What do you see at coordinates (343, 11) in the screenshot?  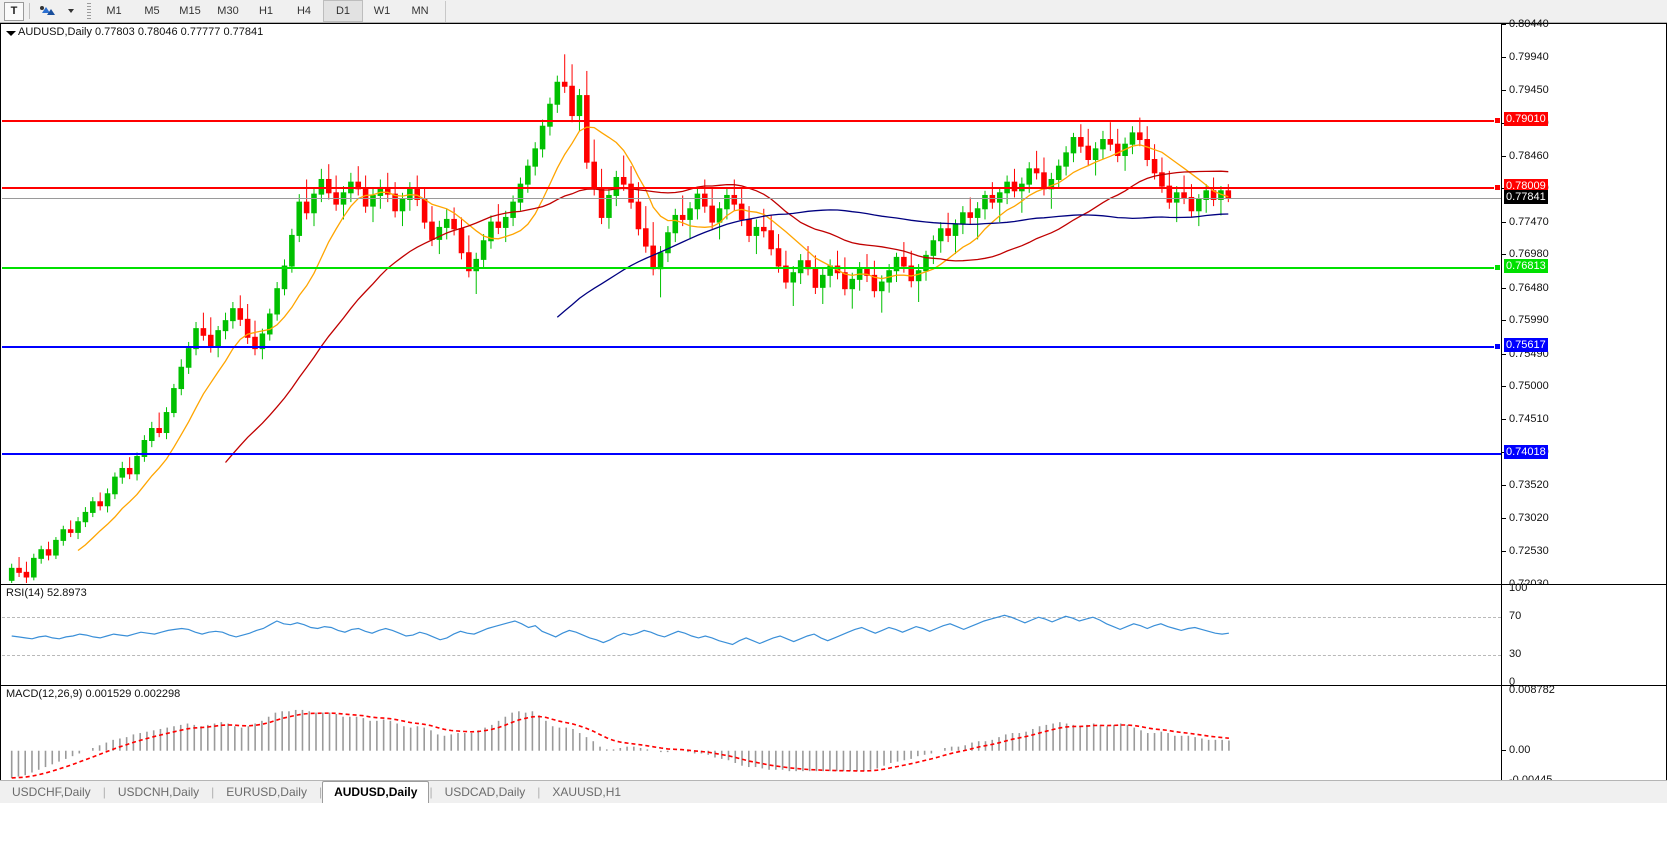 I see `timeframe-d1: D1` at bounding box center [343, 11].